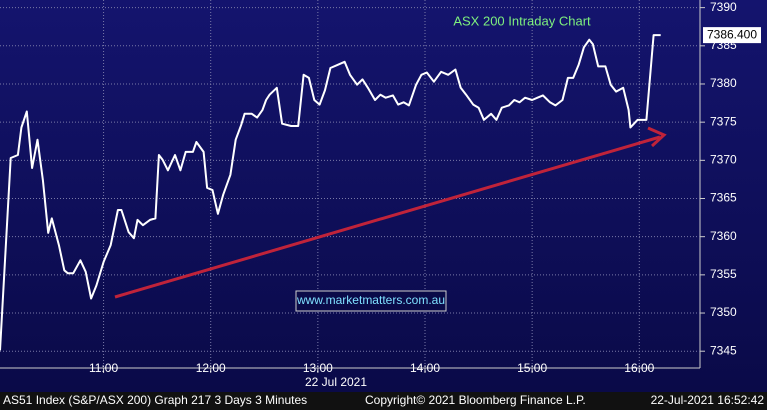 Image resolution: width=767 pixels, height=410 pixels. What do you see at coordinates (425, 368) in the screenshot?
I see `x-tick-label: 14:00` at bounding box center [425, 368].